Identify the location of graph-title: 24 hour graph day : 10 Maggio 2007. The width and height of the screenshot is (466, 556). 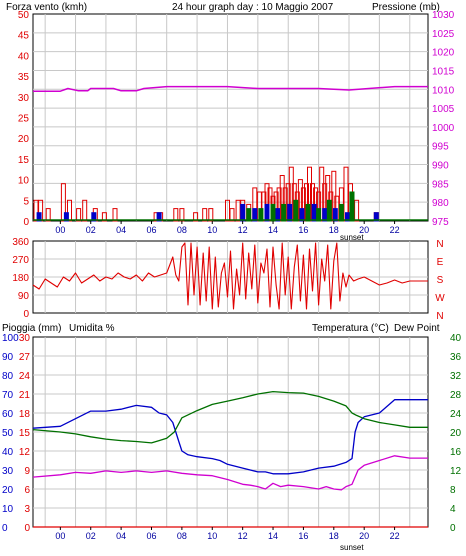
(253, 7).